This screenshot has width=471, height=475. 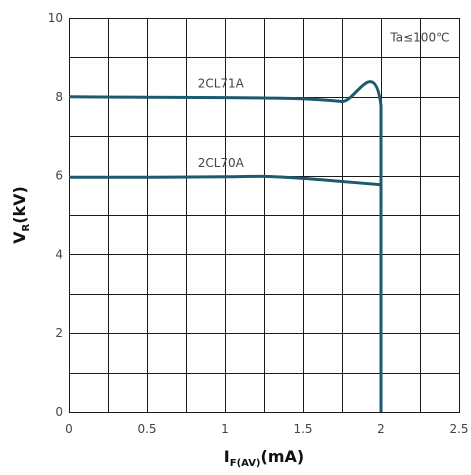 I want to click on x-tick-label: 1, so click(x=225, y=429).